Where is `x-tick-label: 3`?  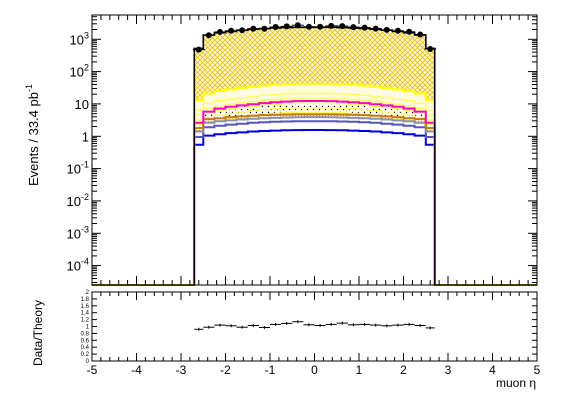 x-tick-label: 3 is located at coordinates (448, 370).